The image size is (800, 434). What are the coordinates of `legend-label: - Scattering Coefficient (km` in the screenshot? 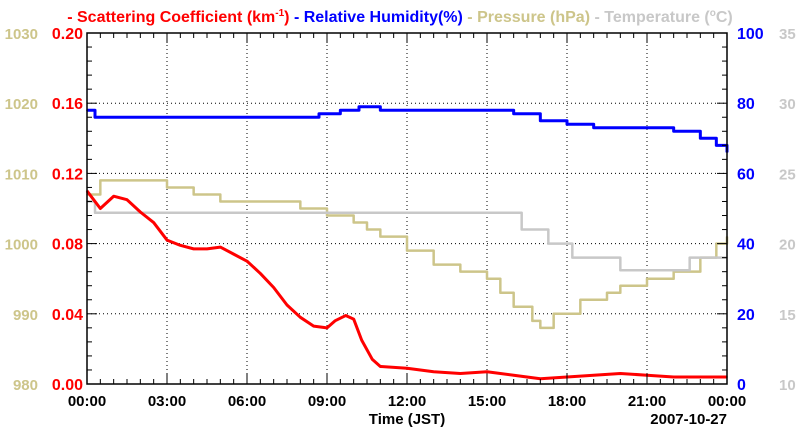 It's located at (171, 17).